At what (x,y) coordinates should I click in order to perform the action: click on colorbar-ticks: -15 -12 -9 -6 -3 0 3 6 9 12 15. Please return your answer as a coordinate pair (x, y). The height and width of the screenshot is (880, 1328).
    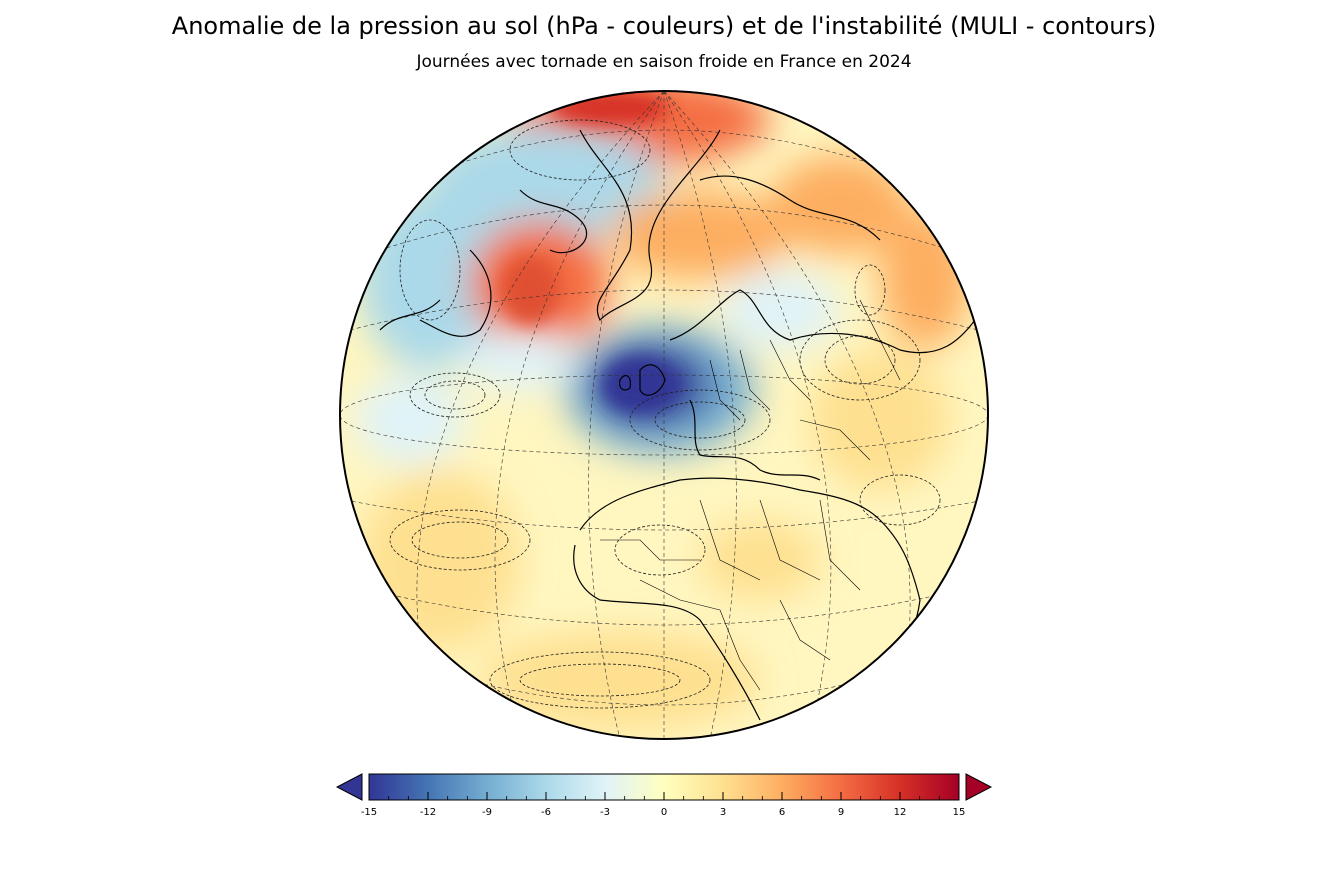
    Looking at the image, I should click on (663, 805).